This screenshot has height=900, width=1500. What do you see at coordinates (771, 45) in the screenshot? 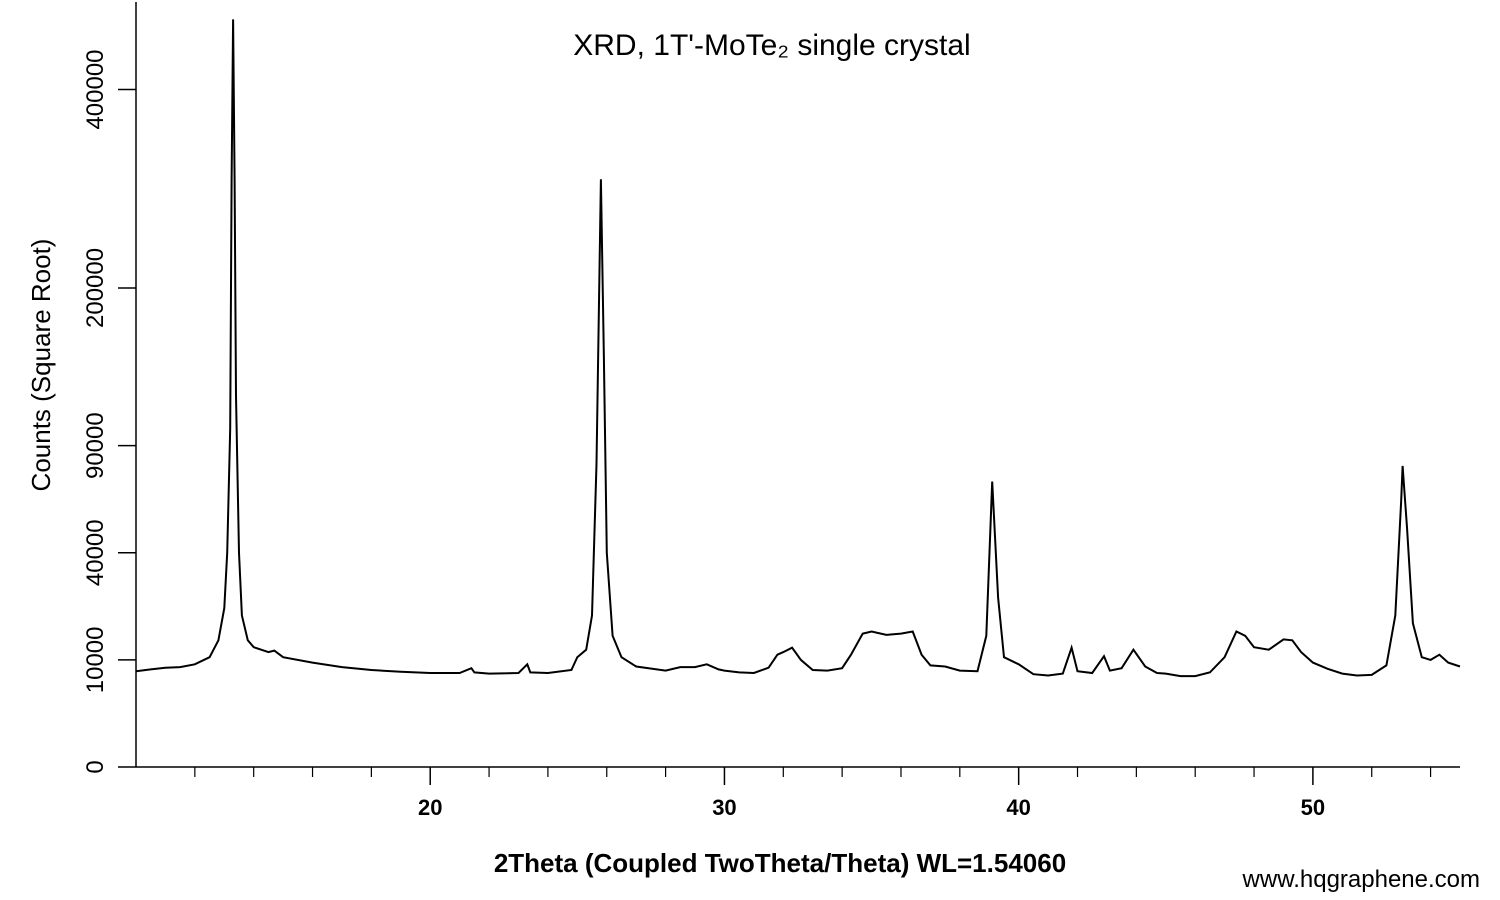
I see `chart-title: XRD, 1T'-MoTe₂ single crystal` at bounding box center [771, 45].